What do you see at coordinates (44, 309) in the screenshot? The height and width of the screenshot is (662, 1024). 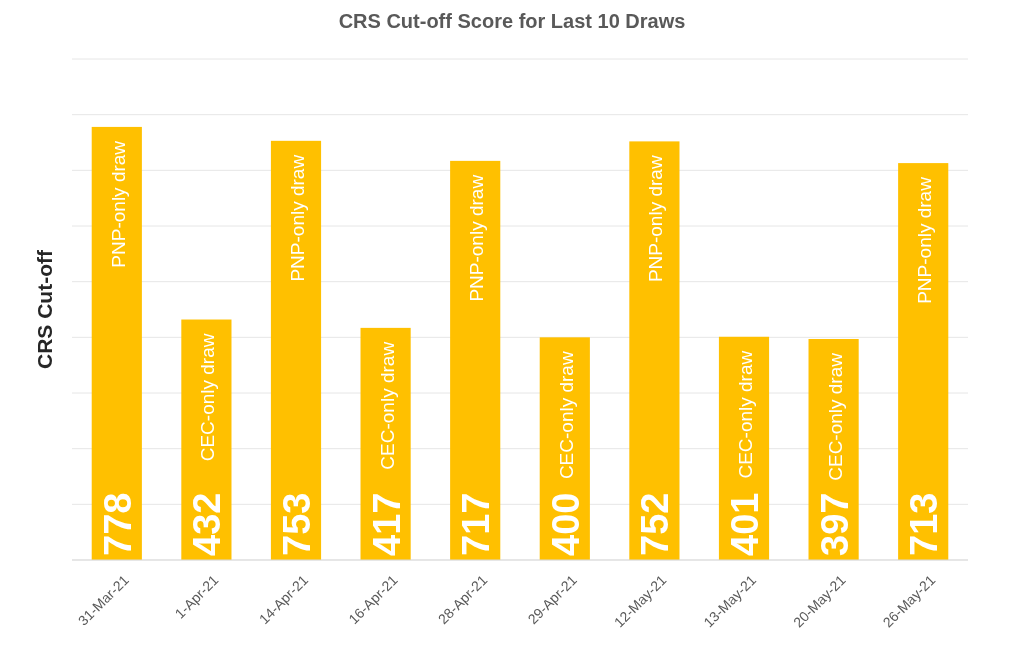 I see `y-axis-title: CRS Cut-off` at bounding box center [44, 309].